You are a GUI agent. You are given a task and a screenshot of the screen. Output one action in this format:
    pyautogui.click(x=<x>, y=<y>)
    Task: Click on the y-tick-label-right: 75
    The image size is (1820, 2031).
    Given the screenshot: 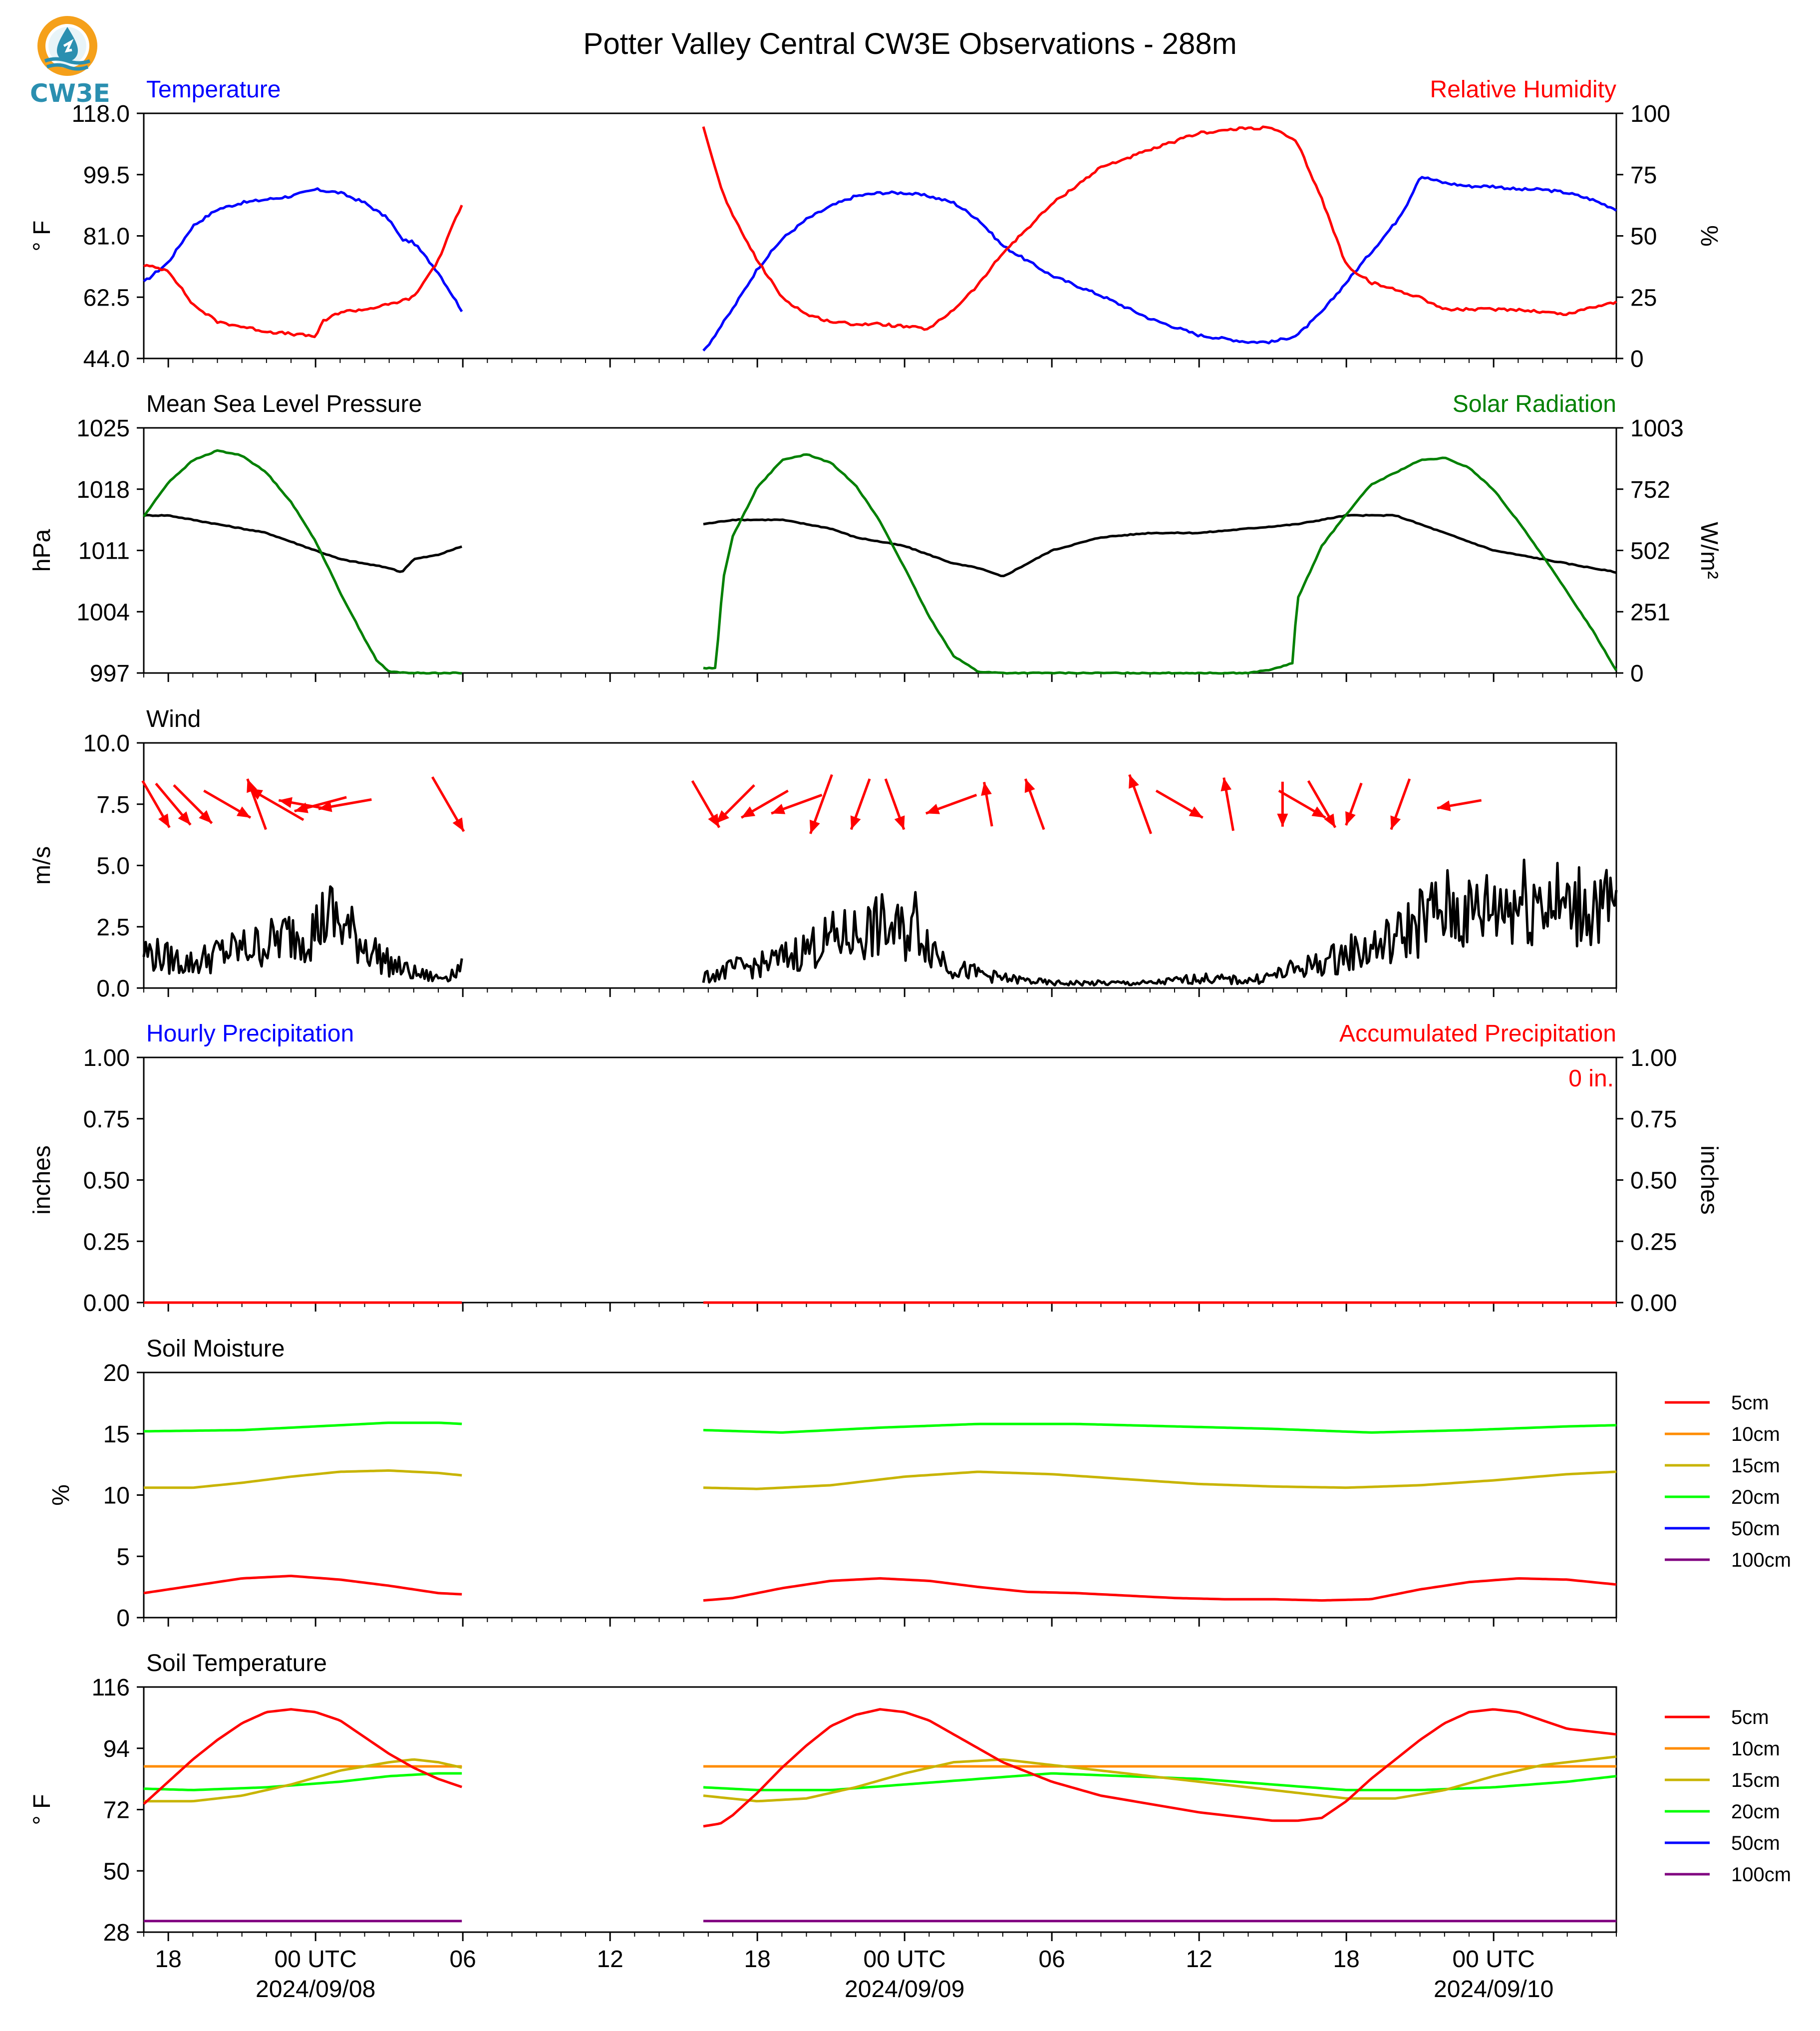 What is the action you would take?
    pyautogui.click(x=1643, y=176)
    